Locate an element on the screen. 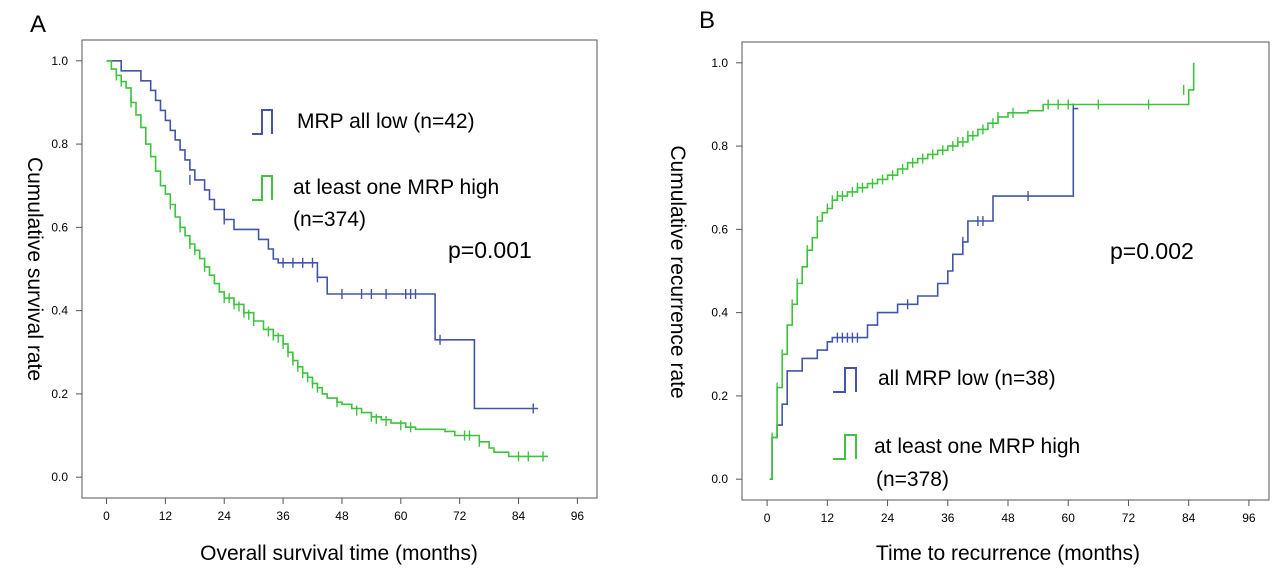  y-tick-label-b: 0.6 is located at coordinates (719, 229).